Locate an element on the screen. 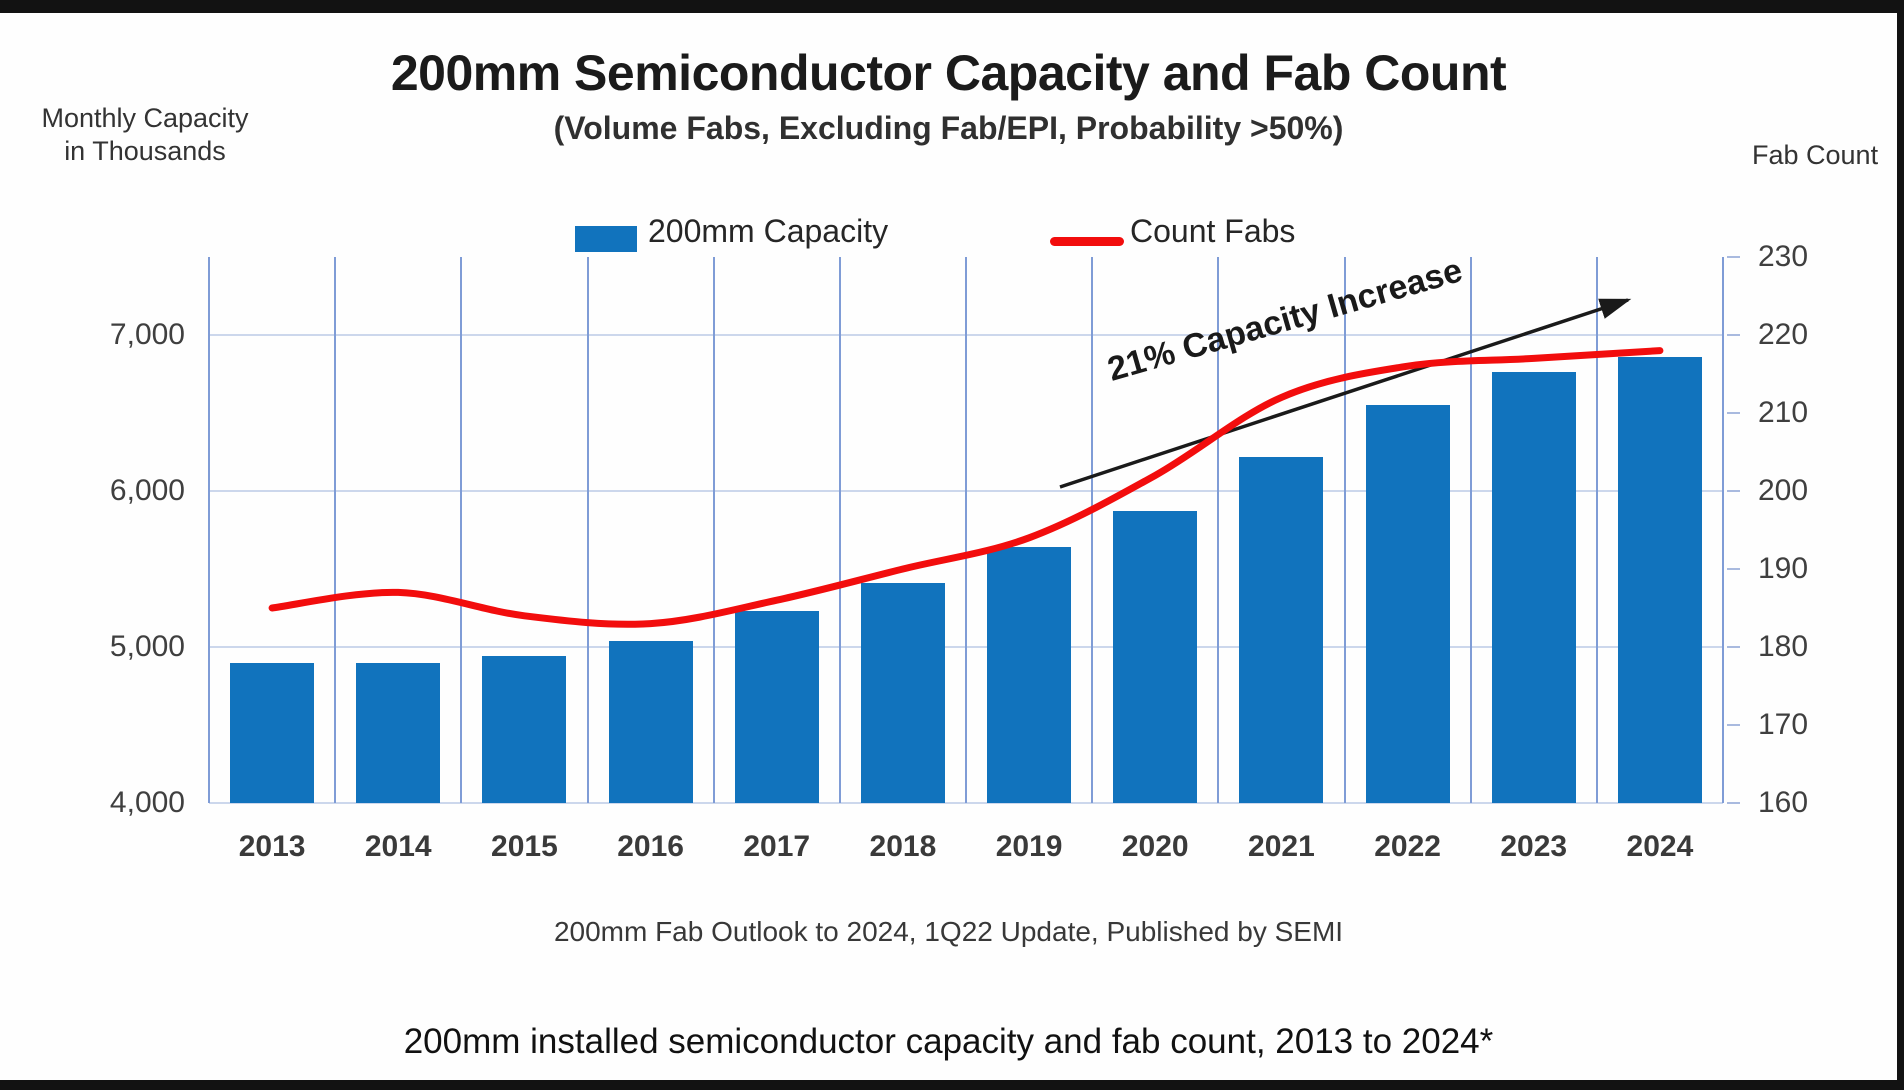 This screenshot has height=1090, width=1904. right-tick-label: 210 is located at coordinates (1783, 412).